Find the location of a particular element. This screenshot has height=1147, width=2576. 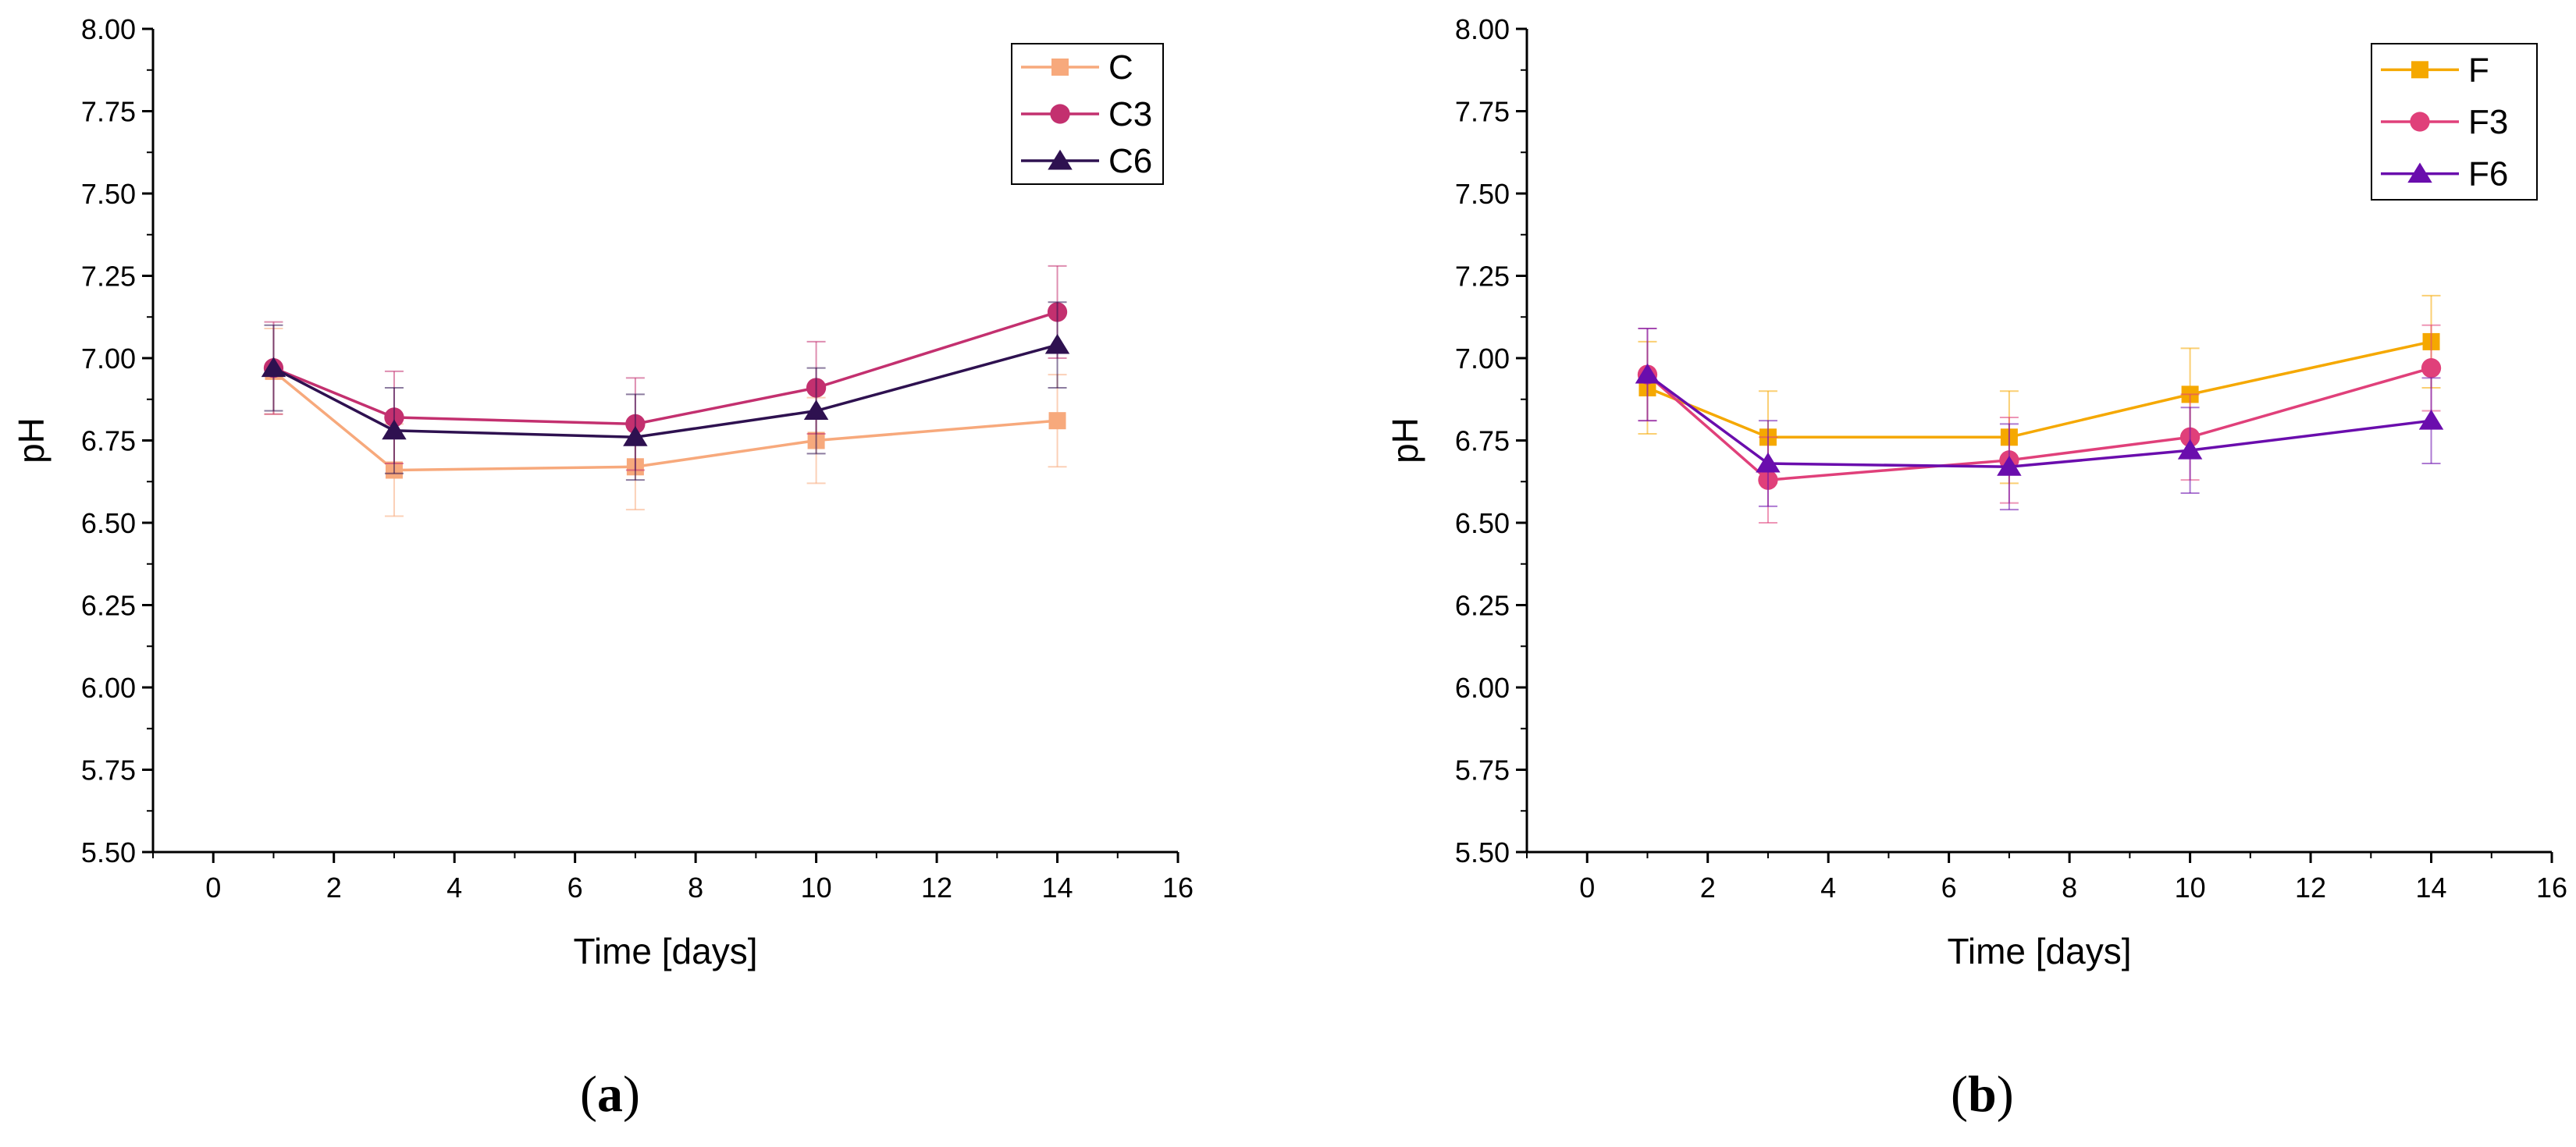

legend-label-f: F is located at coordinates (2478, 70).